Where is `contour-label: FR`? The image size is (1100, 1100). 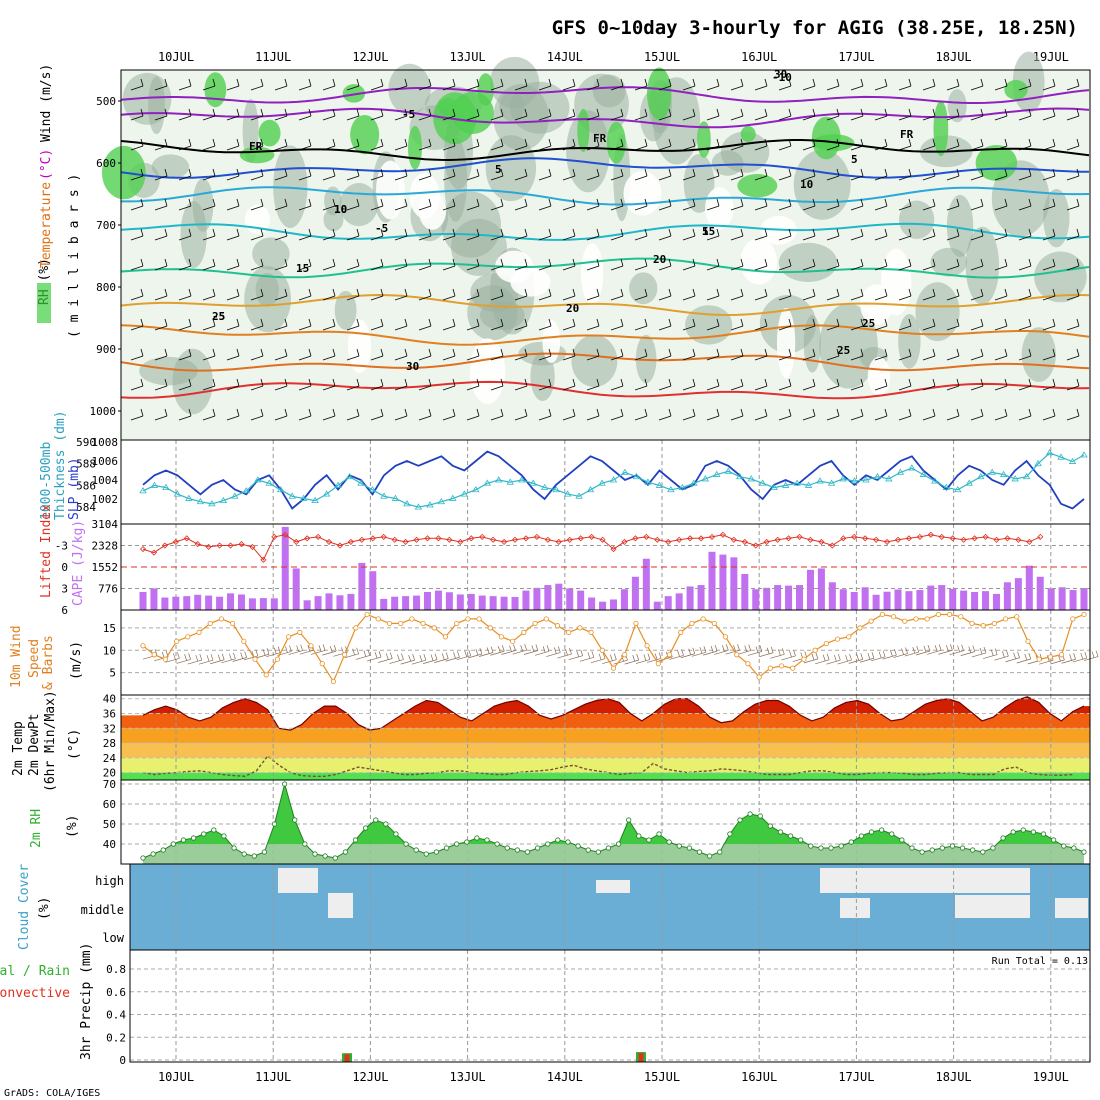 contour-label: FR is located at coordinates (256, 146).